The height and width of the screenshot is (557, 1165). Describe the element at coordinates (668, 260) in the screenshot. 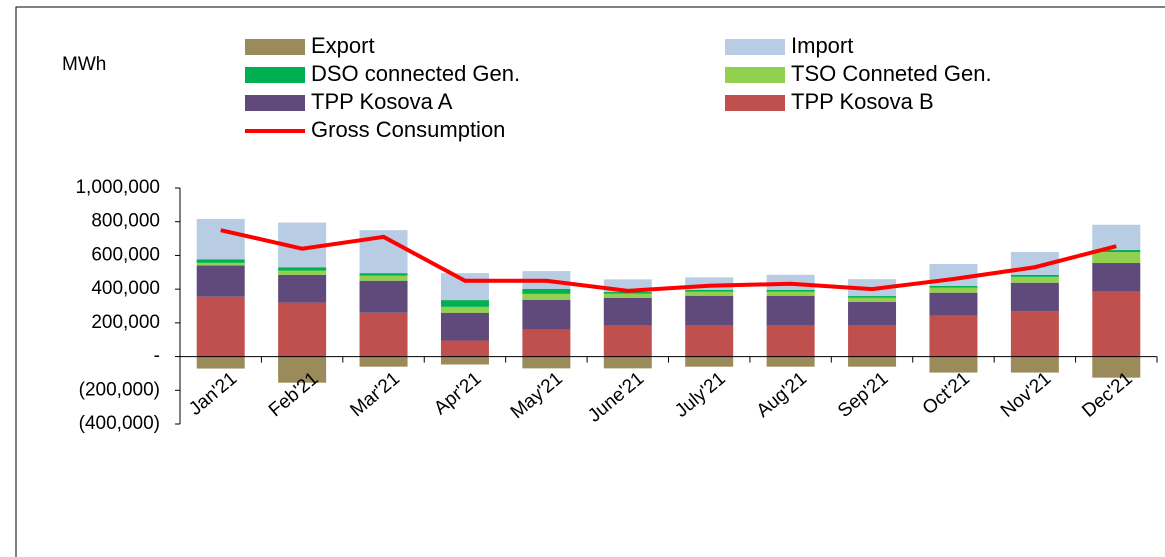

I see `line` at that location.